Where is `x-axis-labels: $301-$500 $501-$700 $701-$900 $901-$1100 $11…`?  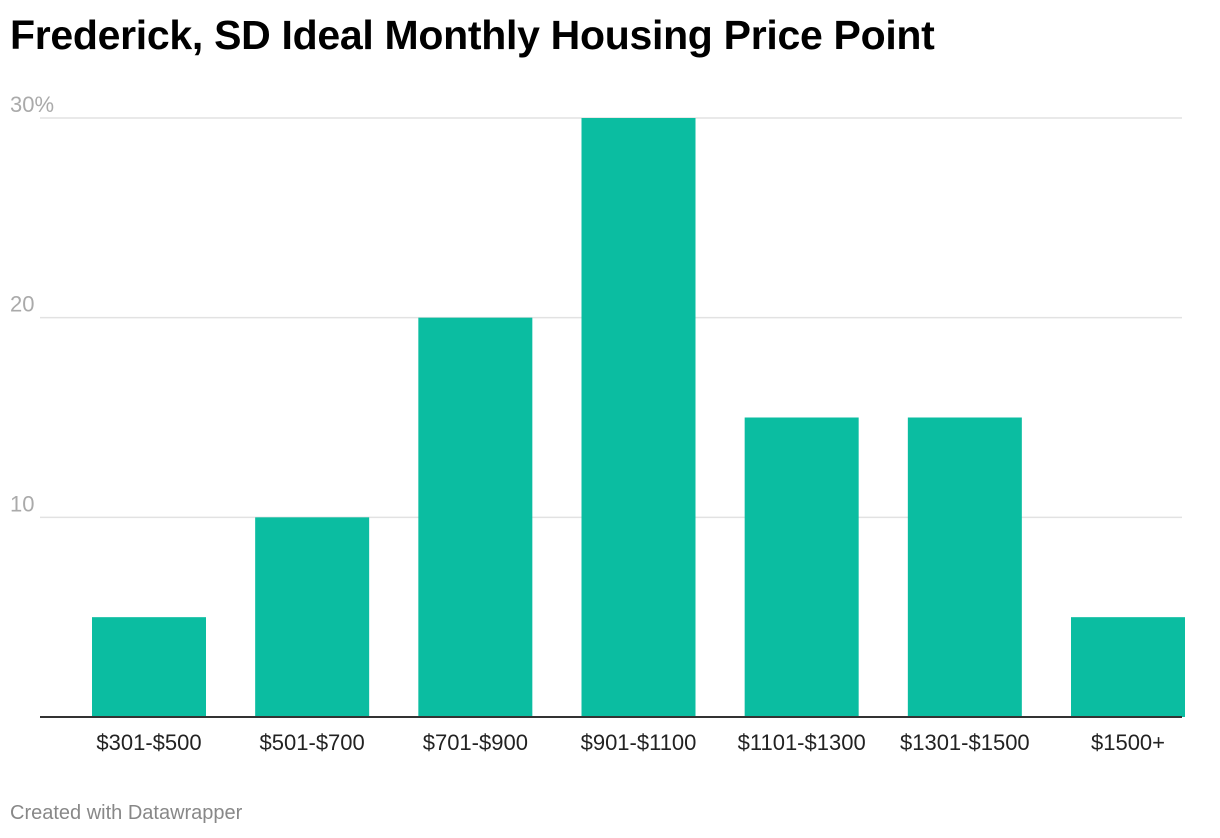
x-axis-labels: $301-$500 $501-$700 $701-$900 $901-$1100 $11… is located at coordinates (630, 742).